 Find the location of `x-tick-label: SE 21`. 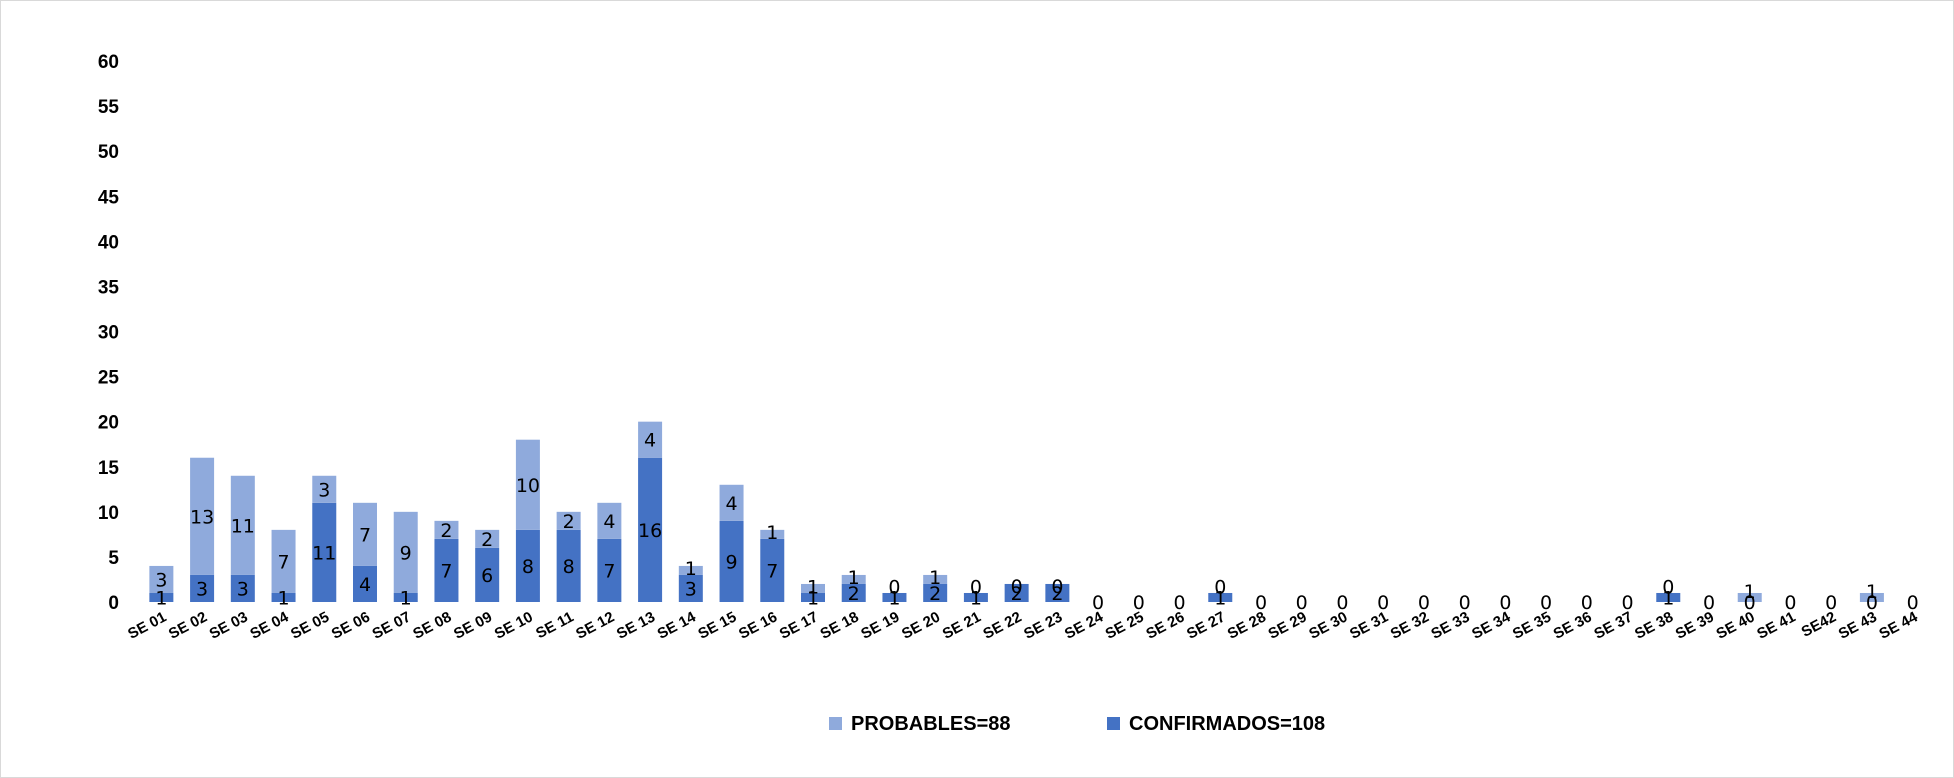

x-tick-label: SE 21 is located at coordinates (962, 626).